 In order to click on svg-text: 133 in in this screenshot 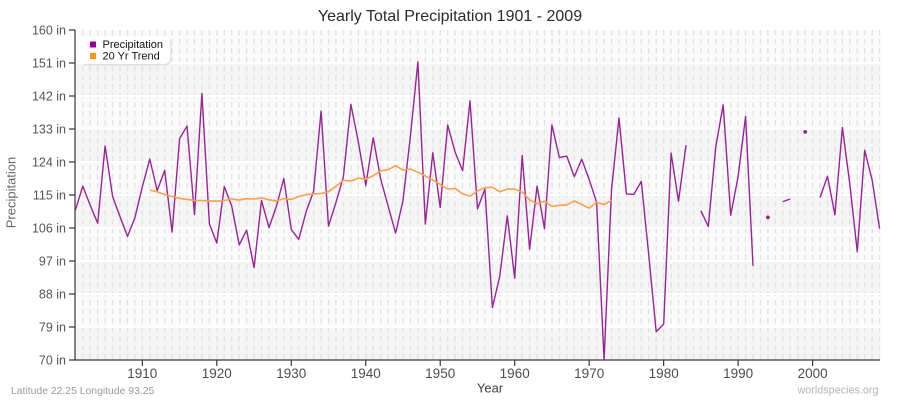, I will do `click(49, 130)`.